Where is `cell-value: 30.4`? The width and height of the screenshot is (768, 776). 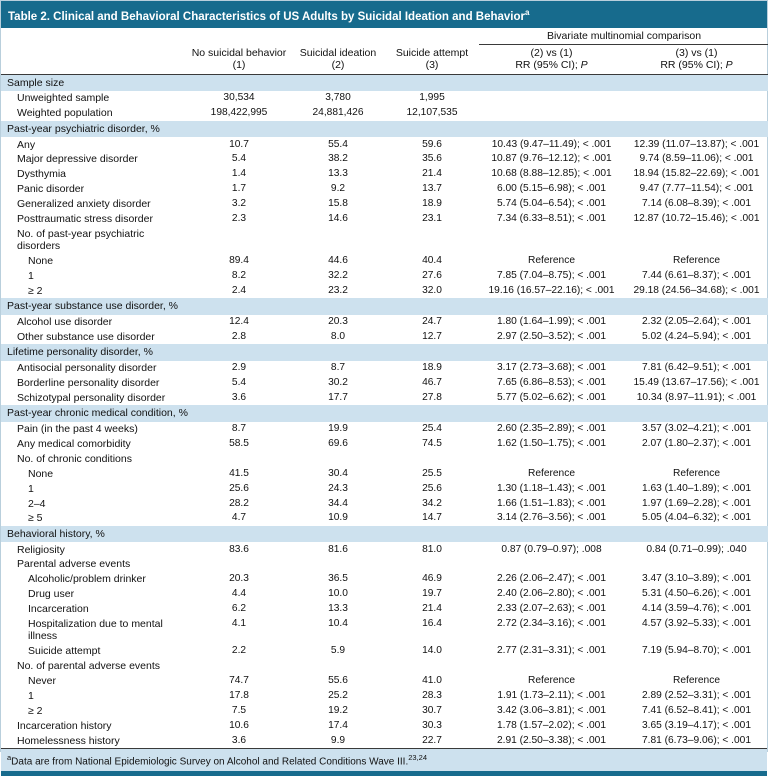 cell-value: 30.4 is located at coordinates (338, 473).